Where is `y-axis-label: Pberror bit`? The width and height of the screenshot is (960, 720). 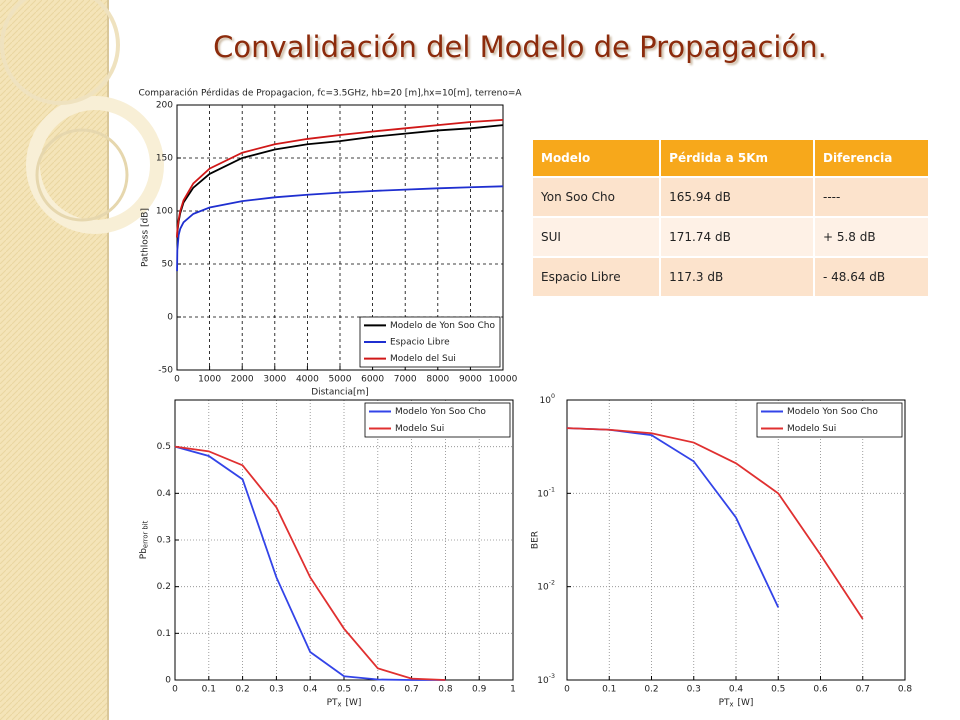
y-axis-label: Pberror bit is located at coordinates (144, 539).